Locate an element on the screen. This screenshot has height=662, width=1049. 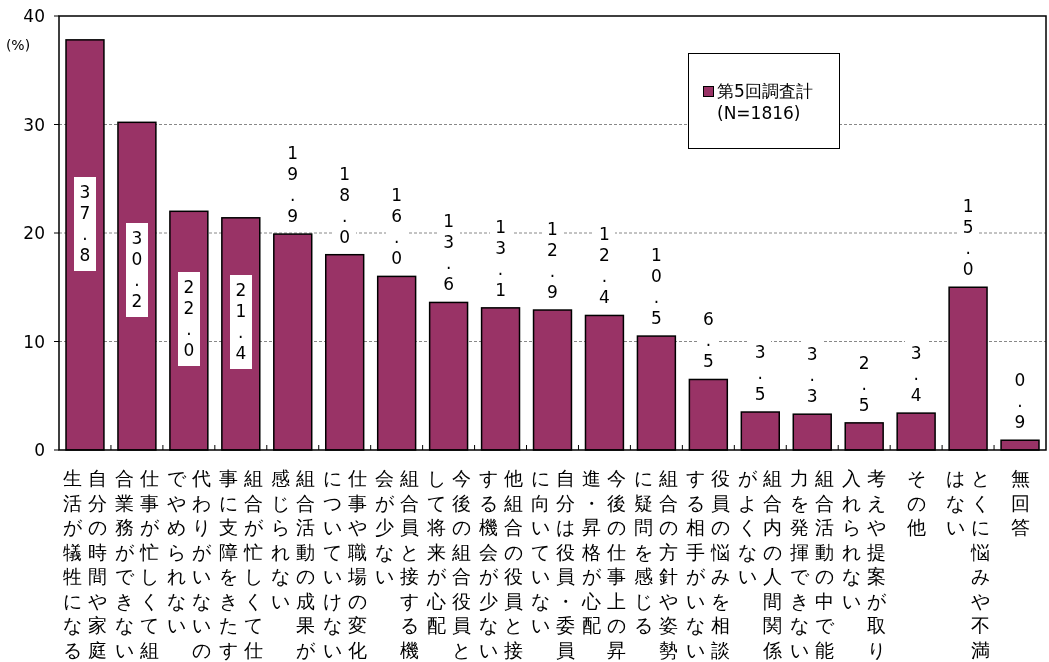
category-label: 組合内の人間関係がよくない is located at coordinates (760, 564).